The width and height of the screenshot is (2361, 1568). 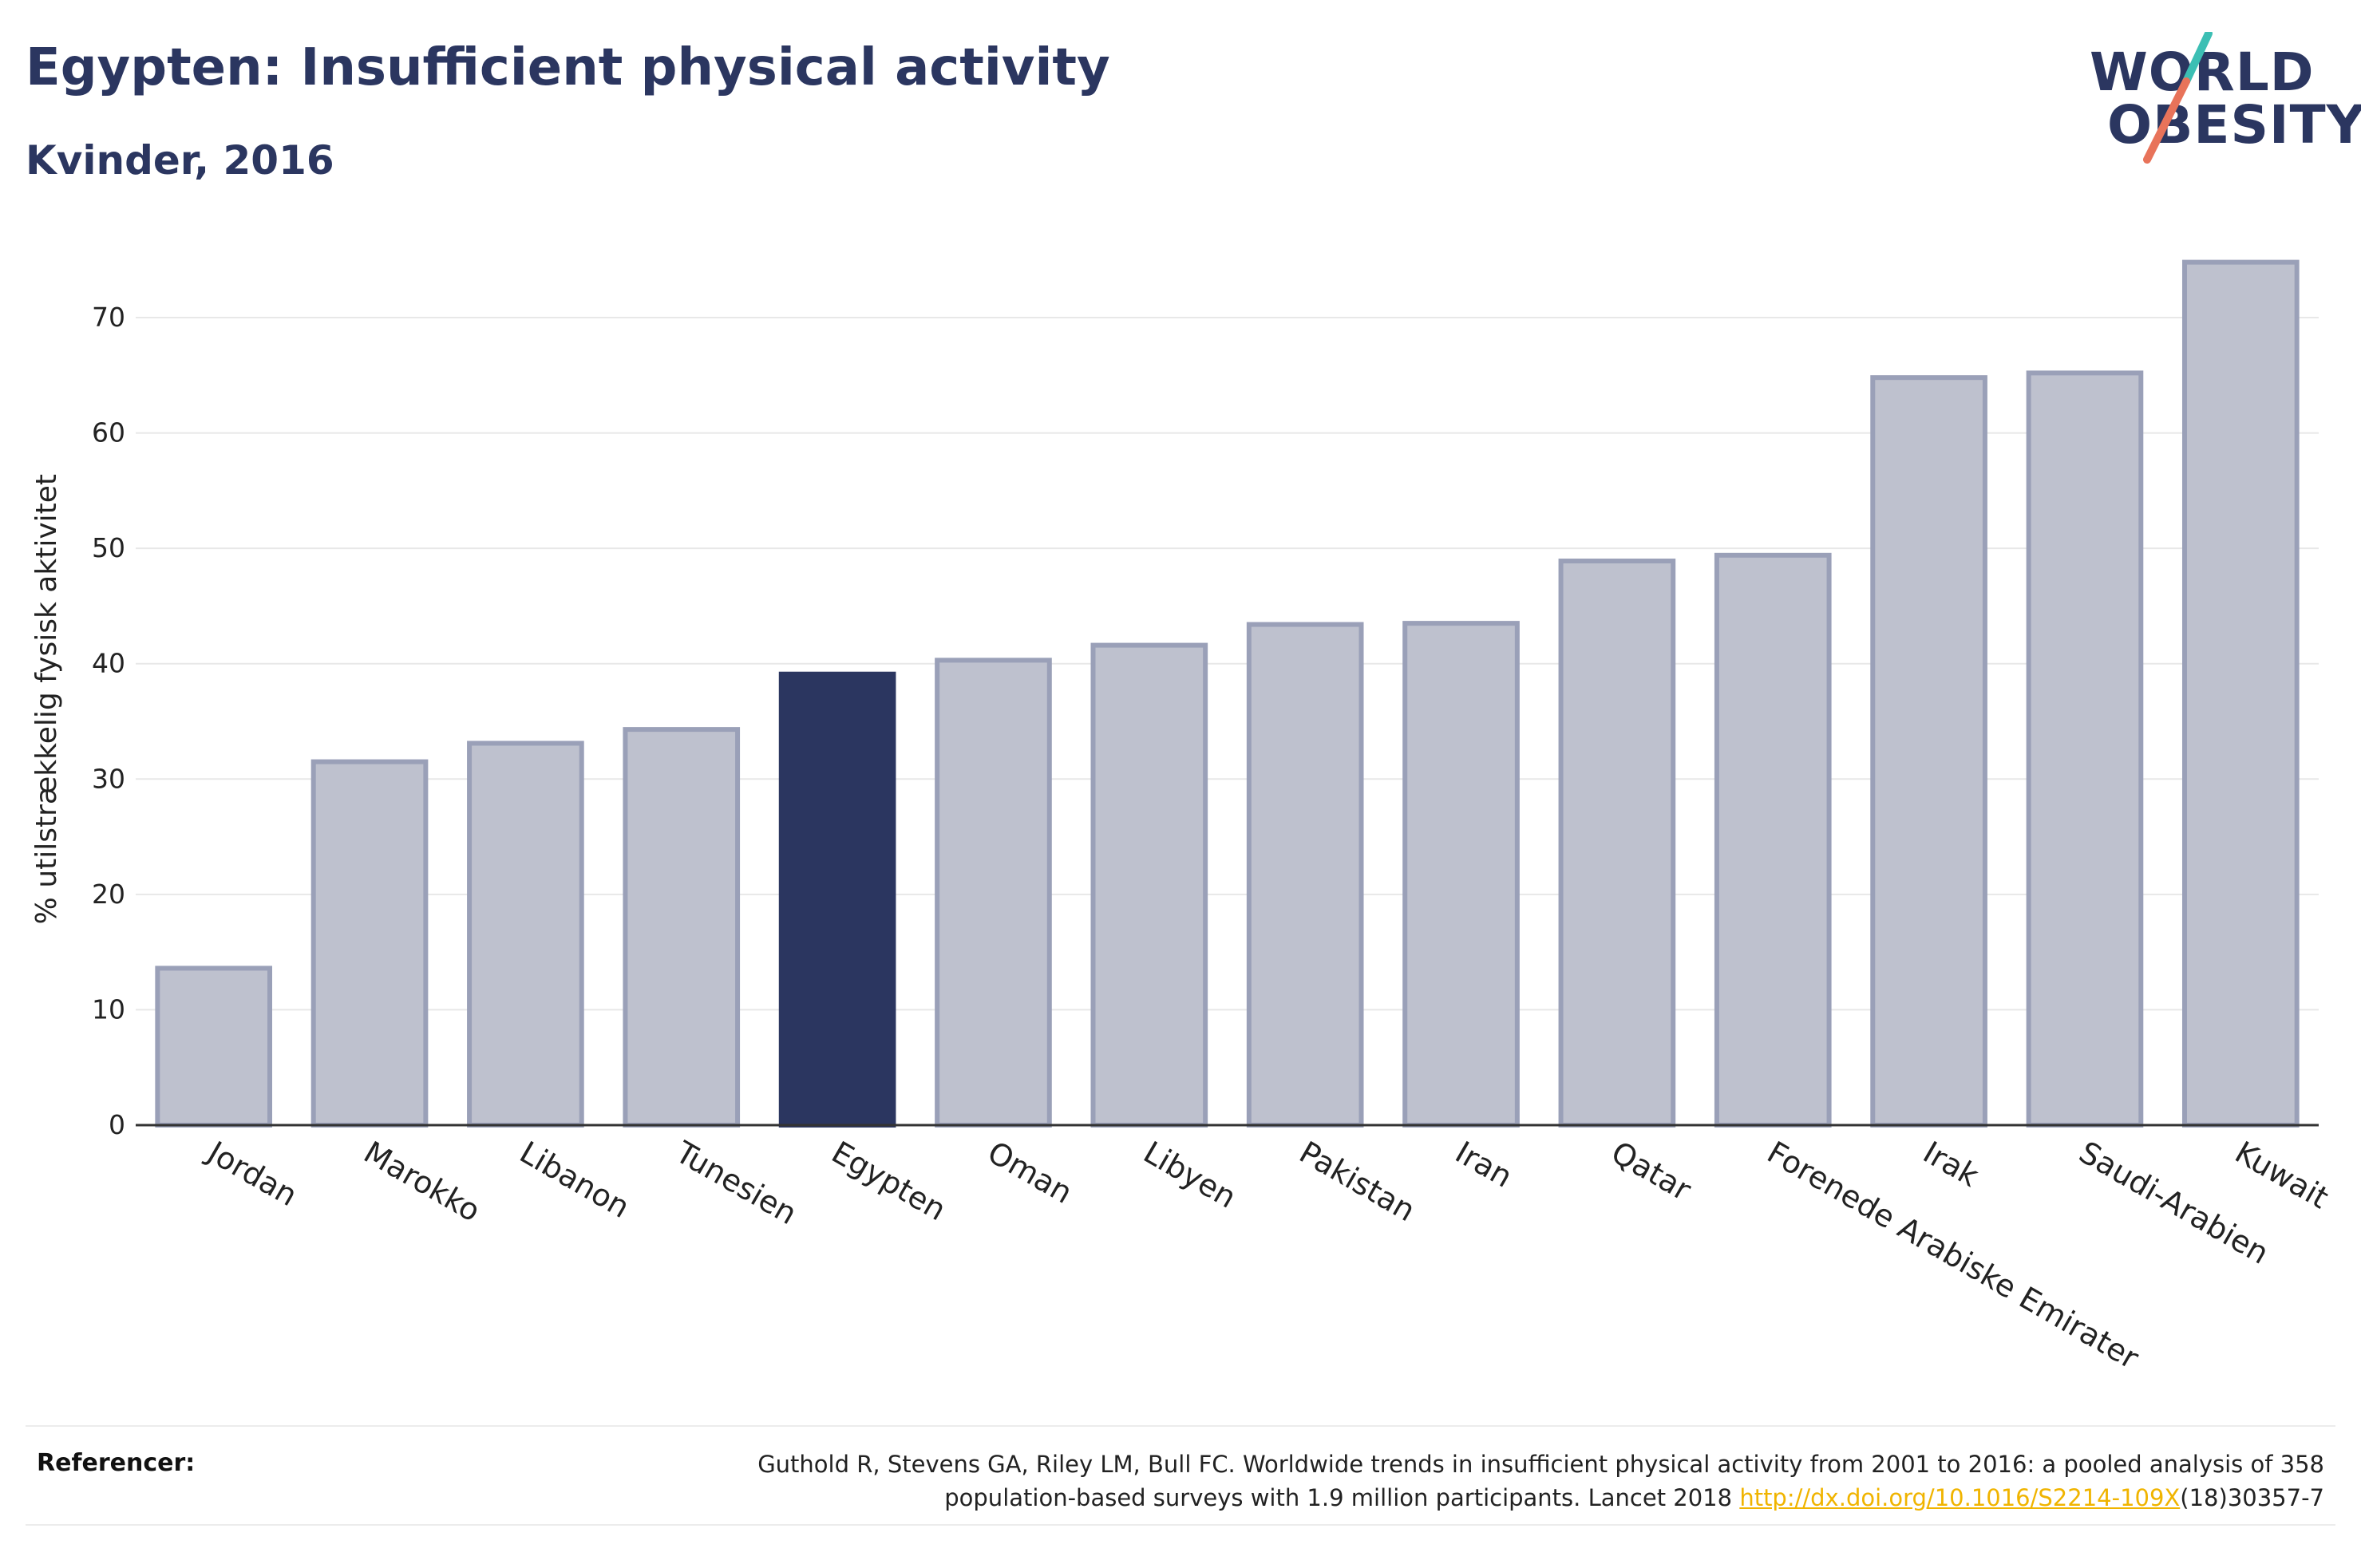 What do you see at coordinates (1180, 1525) in the screenshot?
I see `references-divider-bottom` at bounding box center [1180, 1525].